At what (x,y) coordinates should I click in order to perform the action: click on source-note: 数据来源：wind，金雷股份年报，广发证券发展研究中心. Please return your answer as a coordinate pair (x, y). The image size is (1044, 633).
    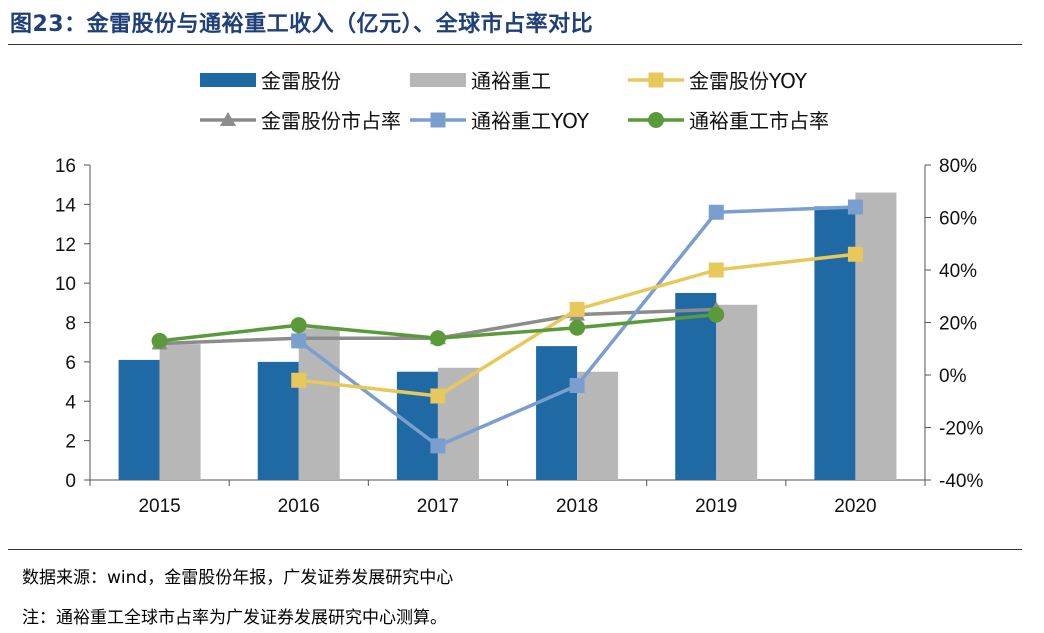
    Looking at the image, I should click on (238, 578).